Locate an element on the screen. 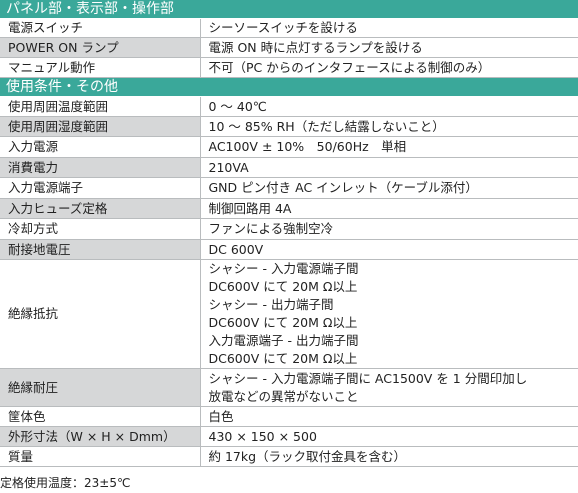 This screenshot has width=578, height=493. spec-row: 入力電源端子 GND ピン付き AC インレット（ケーブル添付） is located at coordinates (289, 188).